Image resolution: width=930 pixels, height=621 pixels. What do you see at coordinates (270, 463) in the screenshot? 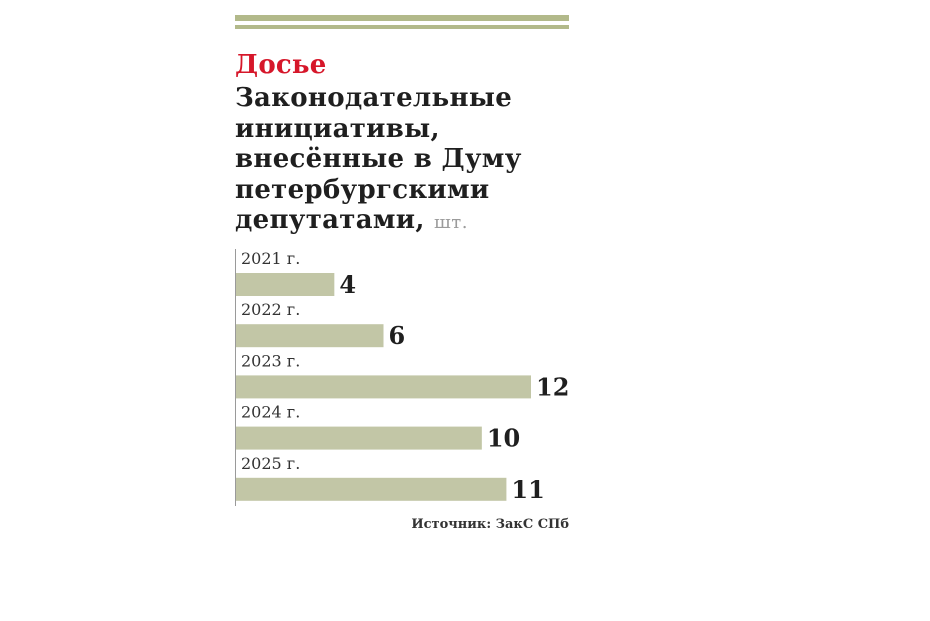
I see `category-label: 2025 г.` at bounding box center [270, 463].